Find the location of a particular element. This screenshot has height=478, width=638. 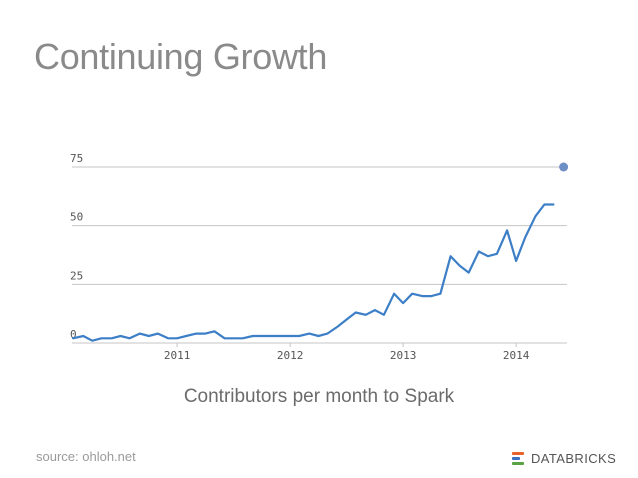

chart-caption: Contributors per month to Spark is located at coordinates (319, 396).